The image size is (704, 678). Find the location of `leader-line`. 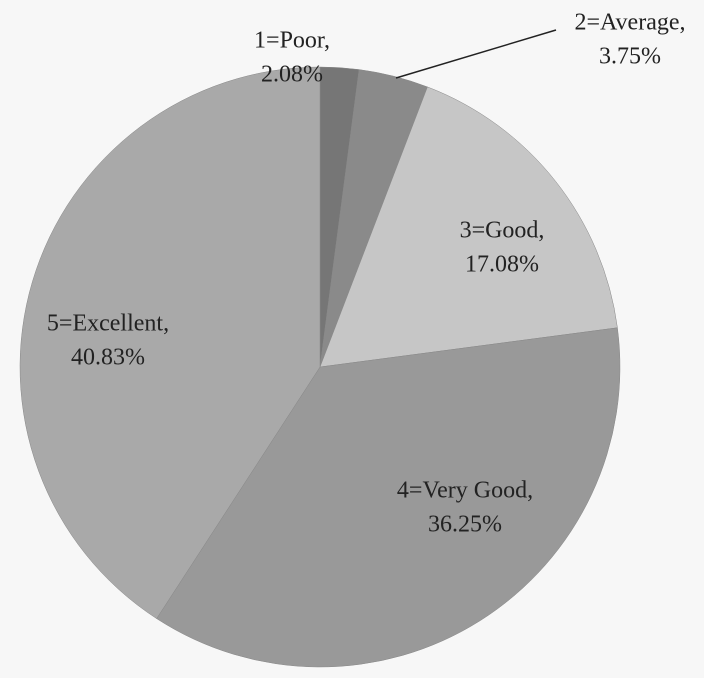

leader-line is located at coordinates (476, 54).